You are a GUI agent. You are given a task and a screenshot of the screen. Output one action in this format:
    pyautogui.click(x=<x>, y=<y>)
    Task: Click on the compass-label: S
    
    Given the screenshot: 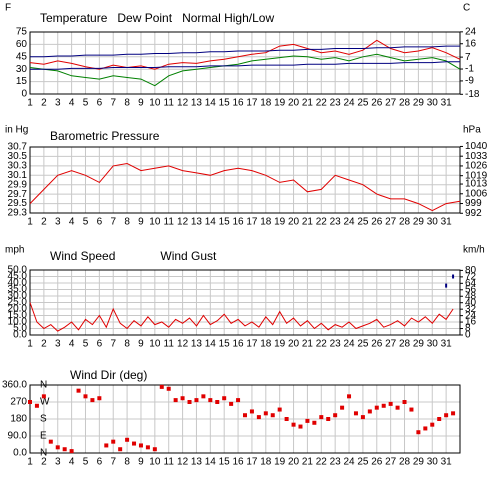 What is the action you would take?
    pyautogui.click(x=43, y=419)
    